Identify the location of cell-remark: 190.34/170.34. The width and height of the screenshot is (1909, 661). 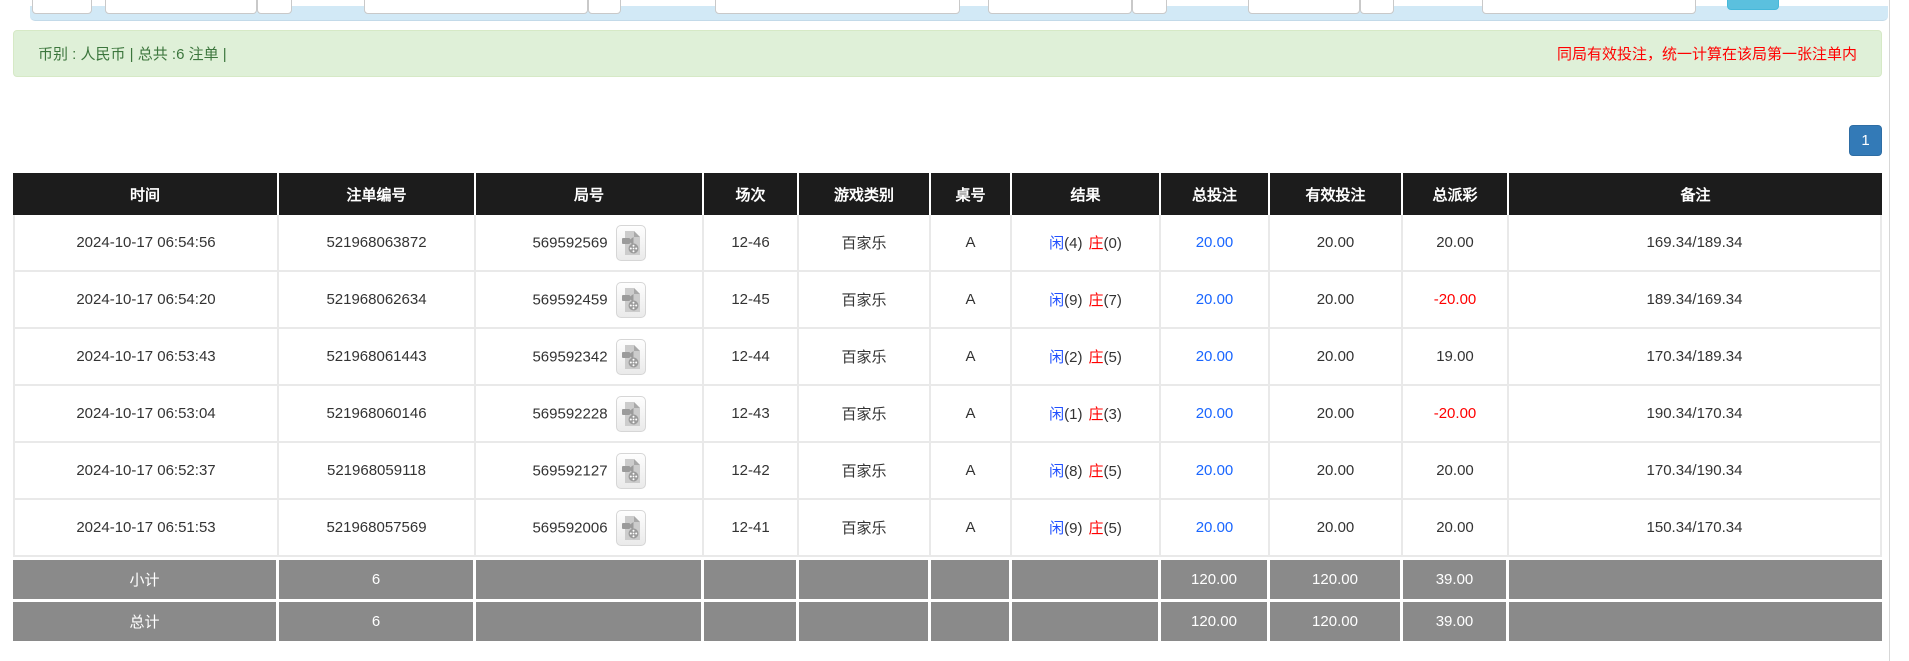
(1695, 414).